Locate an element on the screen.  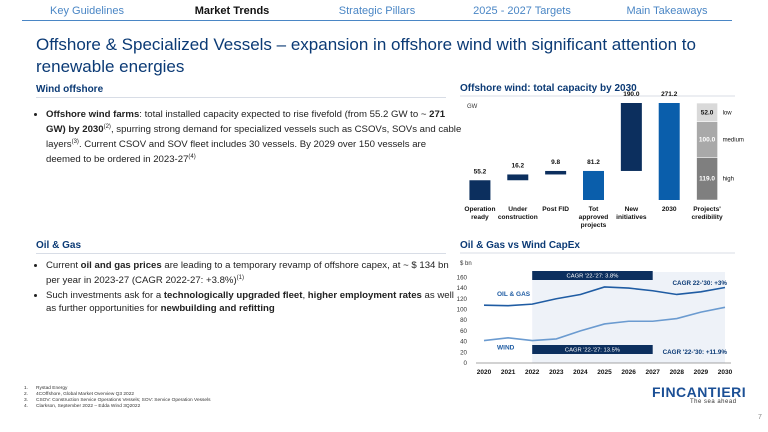
x-tick-label: Projects' credibility is located at coordinates (707, 213).